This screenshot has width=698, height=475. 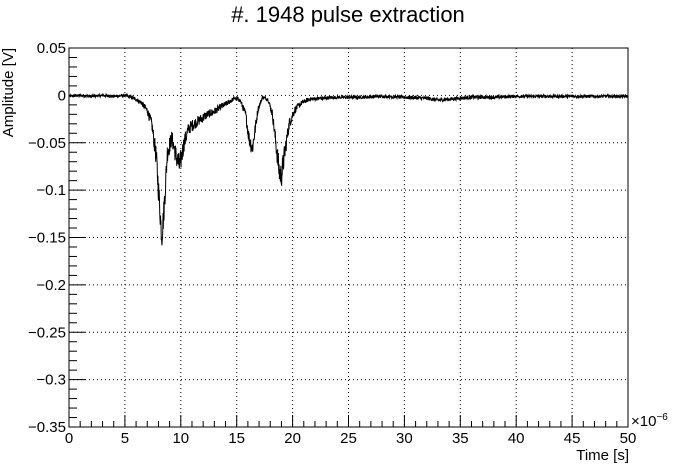 What do you see at coordinates (8, 92) in the screenshot?
I see `y-axis-title: Amplitude [V]` at bounding box center [8, 92].